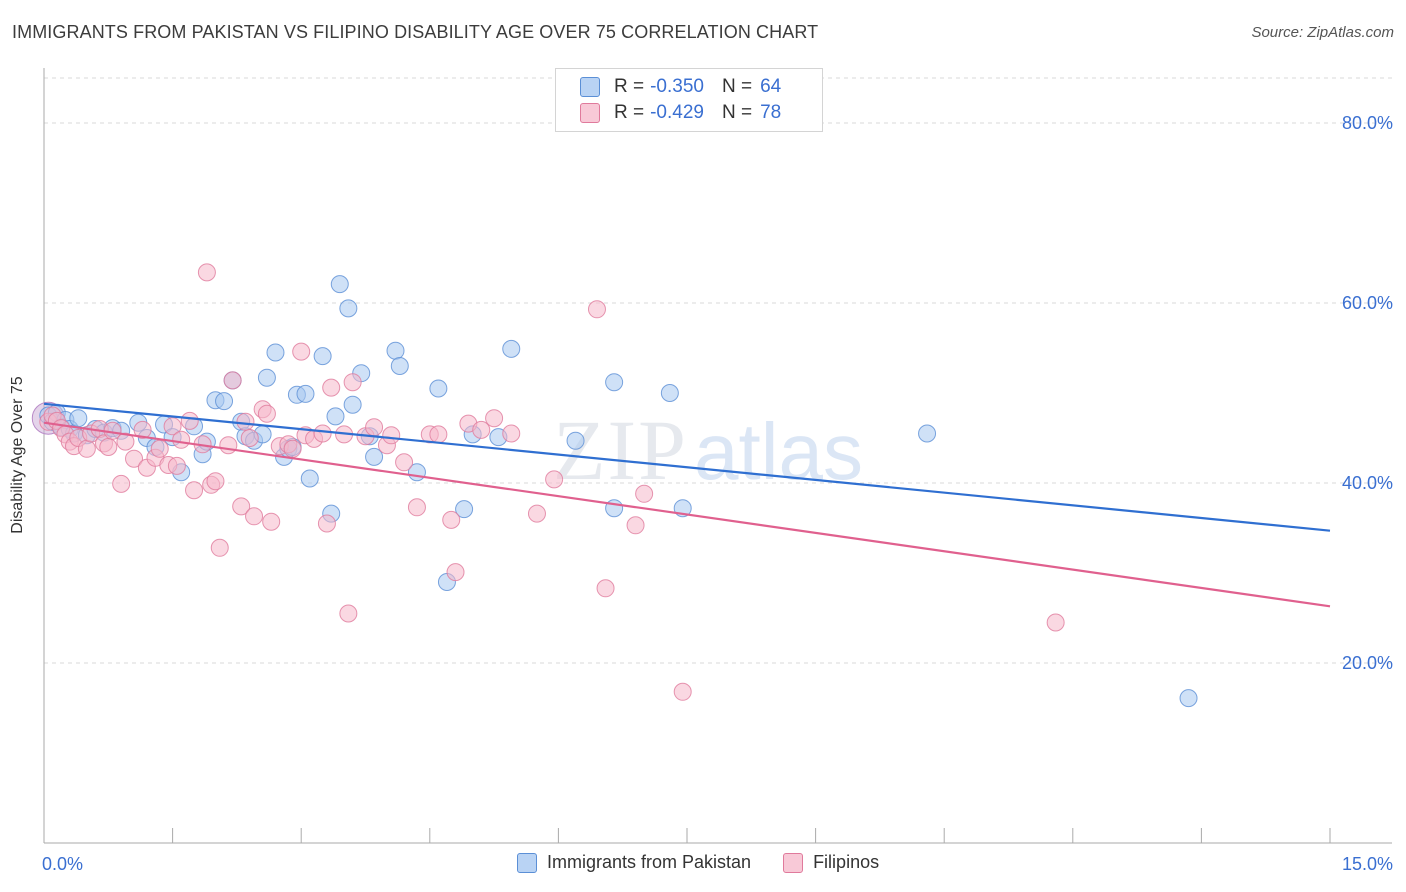  Describe the element at coordinates (62, 864) in the screenshot. I see `x-tick-label: 0.0%` at that location.